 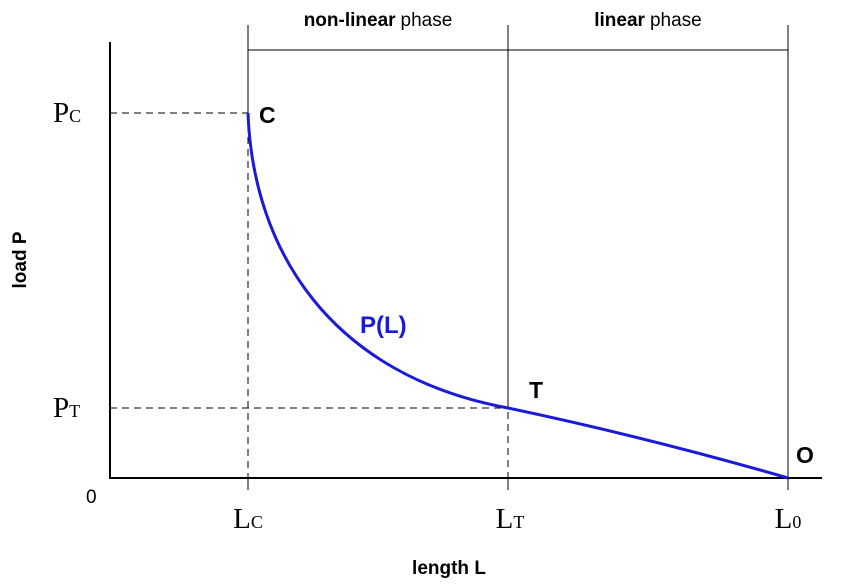 What do you see at coordinates (248, 519) in the screenshot?
I see `x-tick-label: LC` at bounding box center [248, 519].